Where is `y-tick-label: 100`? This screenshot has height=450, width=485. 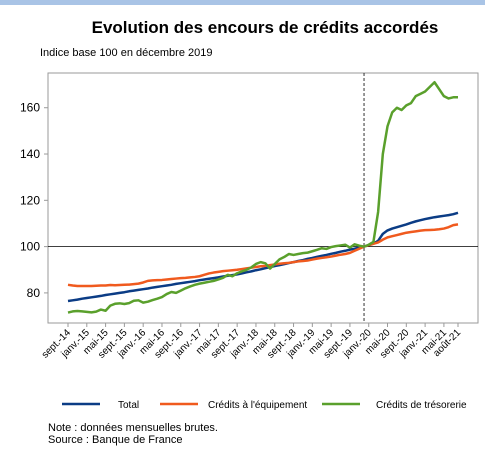 y-tick-label: 100 is located at coordinates (30, 247).